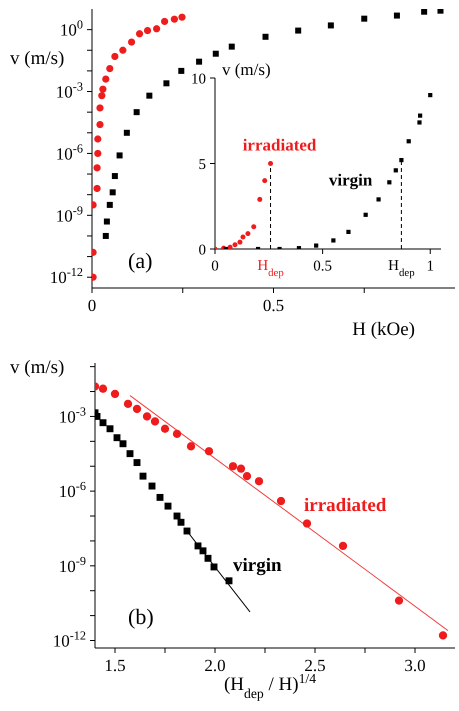  What do you see at coordinates (383, 329) in the screenshot?
I see `x-axis-title: H (kOe)` at bounding box center [383, 329].